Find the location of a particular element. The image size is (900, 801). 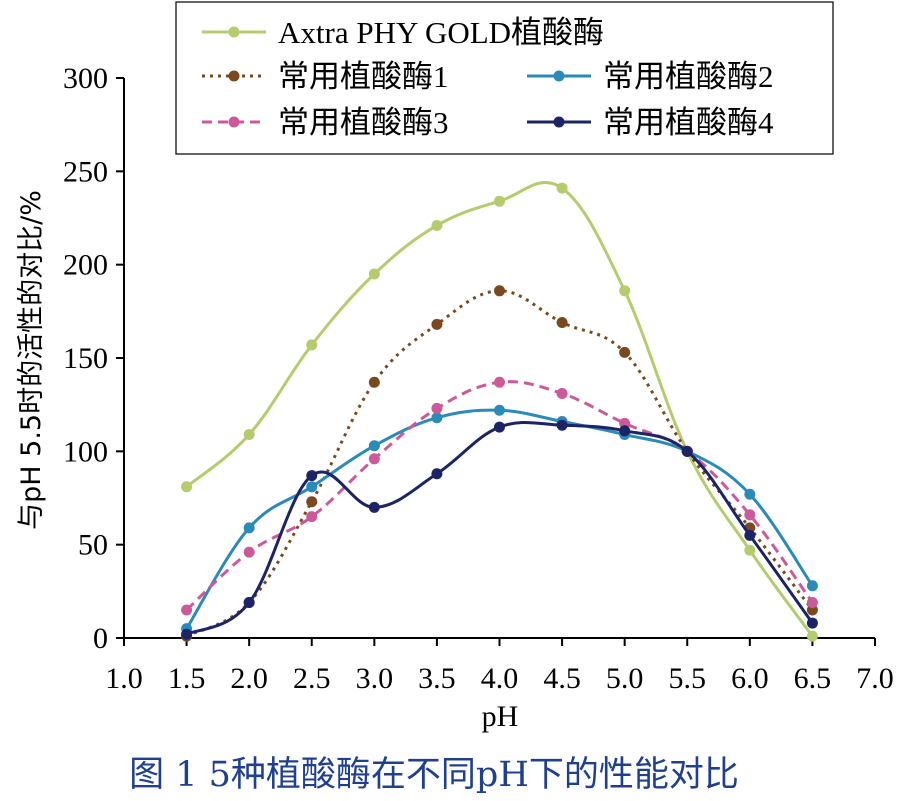

y-tick-label: 0 is located at coordinates (100, 638).